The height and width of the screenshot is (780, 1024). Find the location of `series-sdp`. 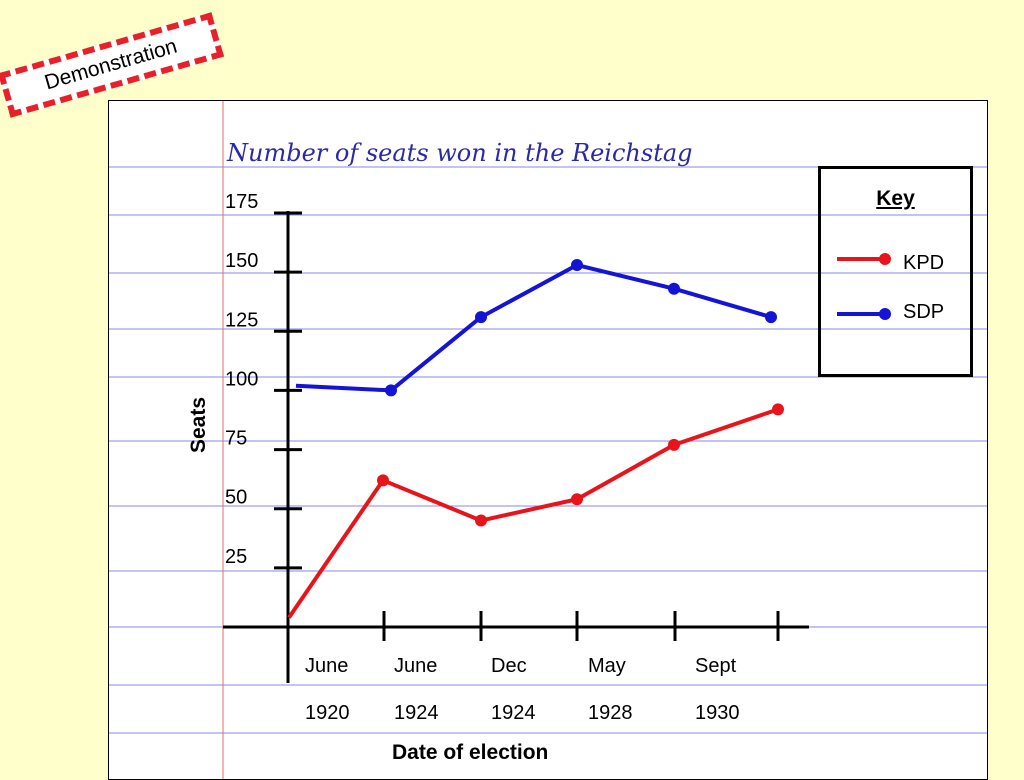

series-sdp is located at coordinates (536, 328).